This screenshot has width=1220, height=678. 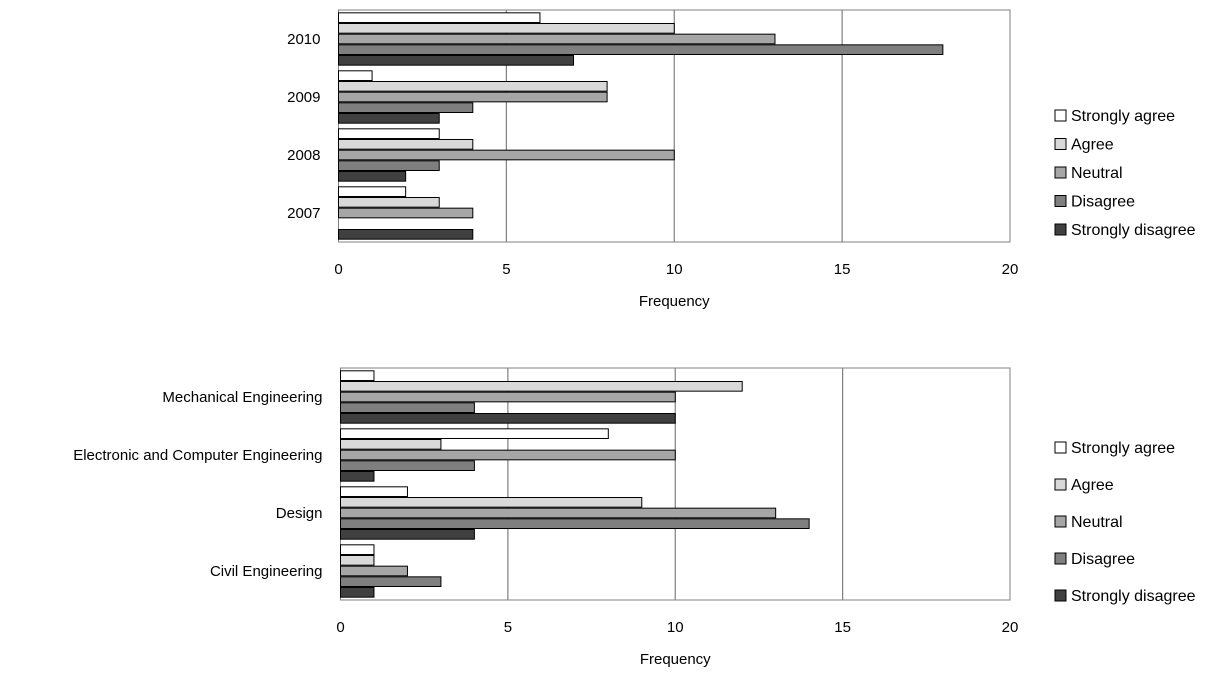 What do you see at coordinates (303, 39) in the screenshot?
I see `category-label: 2010` at bounding box center [303, 39].